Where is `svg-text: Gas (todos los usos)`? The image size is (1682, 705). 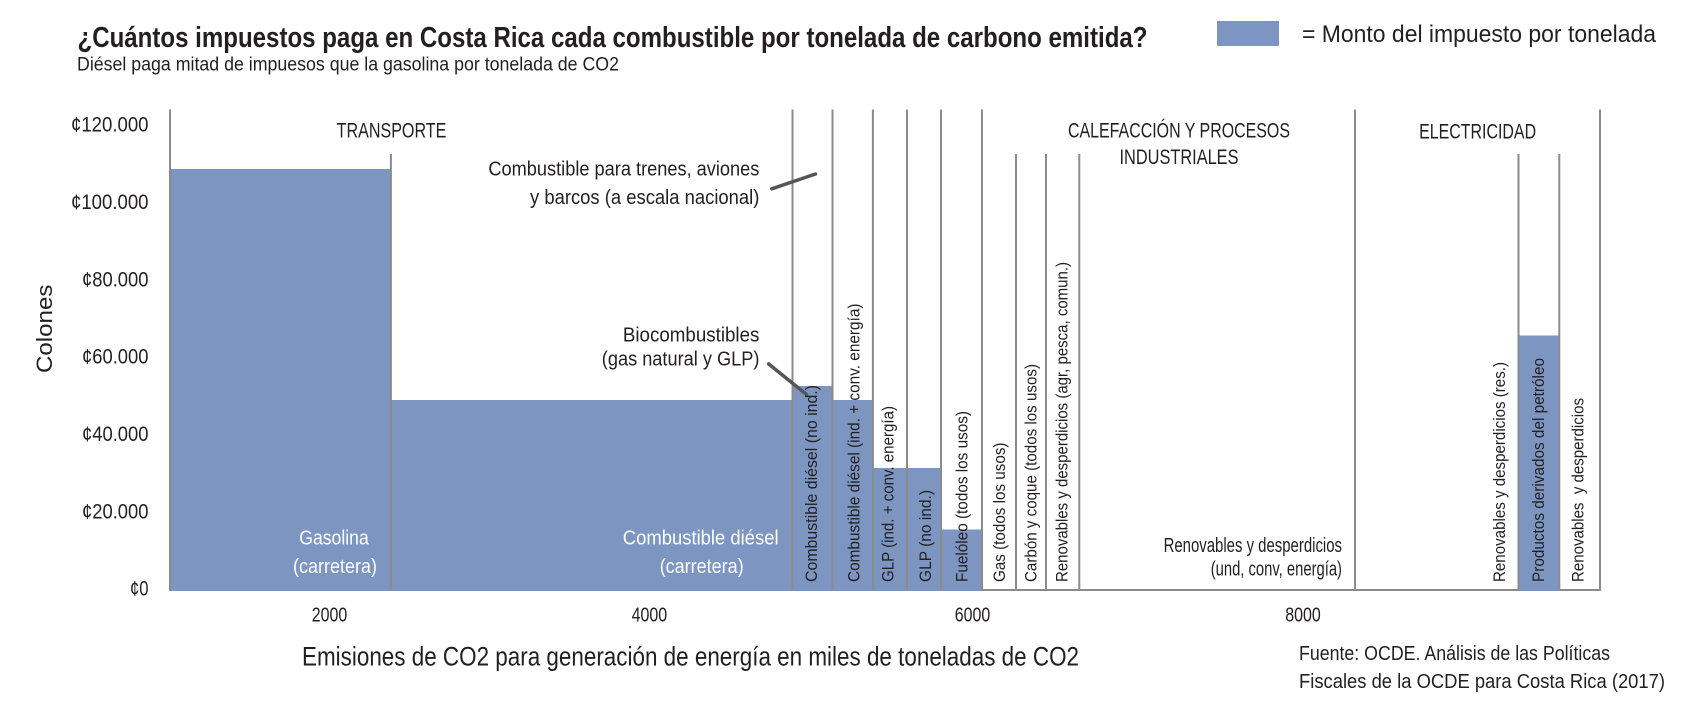 svg-text: Gas (todos los usos) is located at coordinates (999, 512).